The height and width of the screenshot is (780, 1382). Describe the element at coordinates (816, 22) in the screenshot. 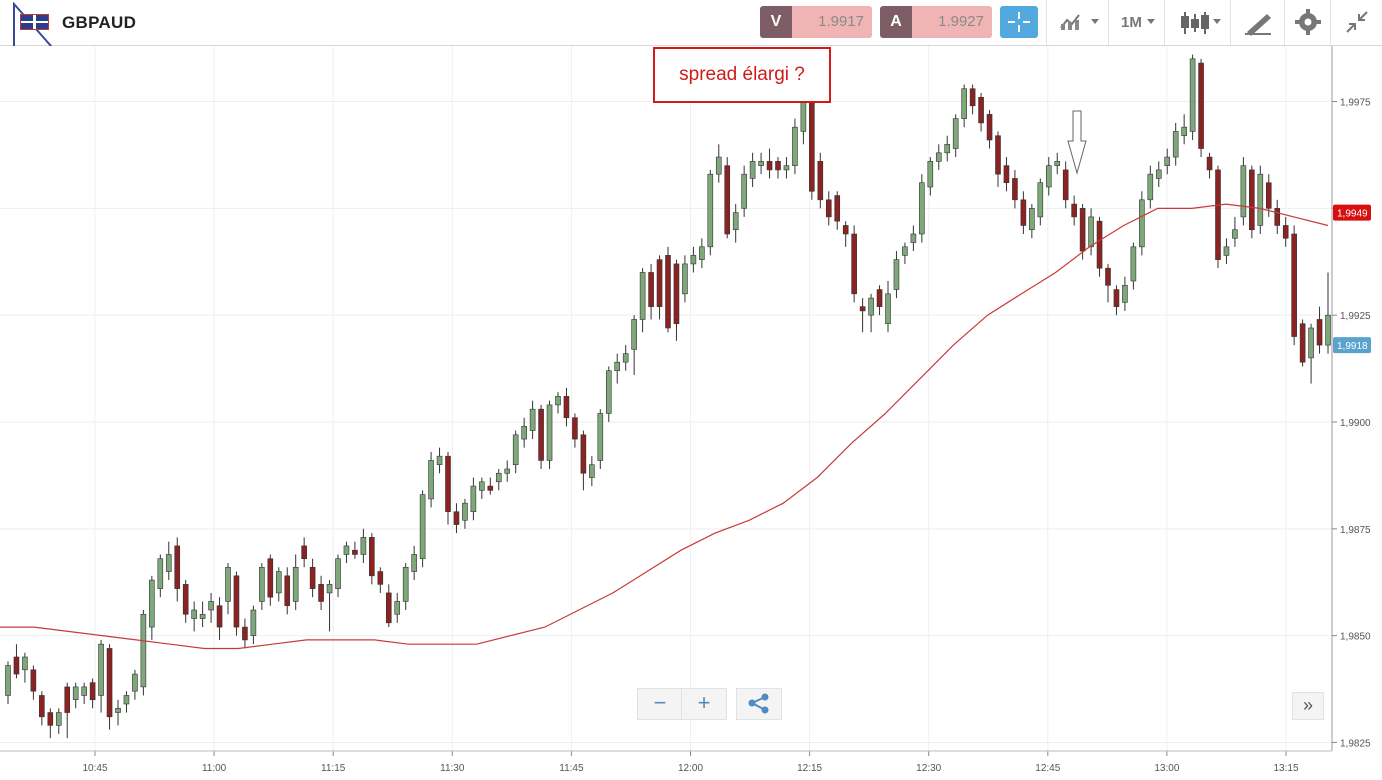

I see `sell-button: V 1.9917` at that location.